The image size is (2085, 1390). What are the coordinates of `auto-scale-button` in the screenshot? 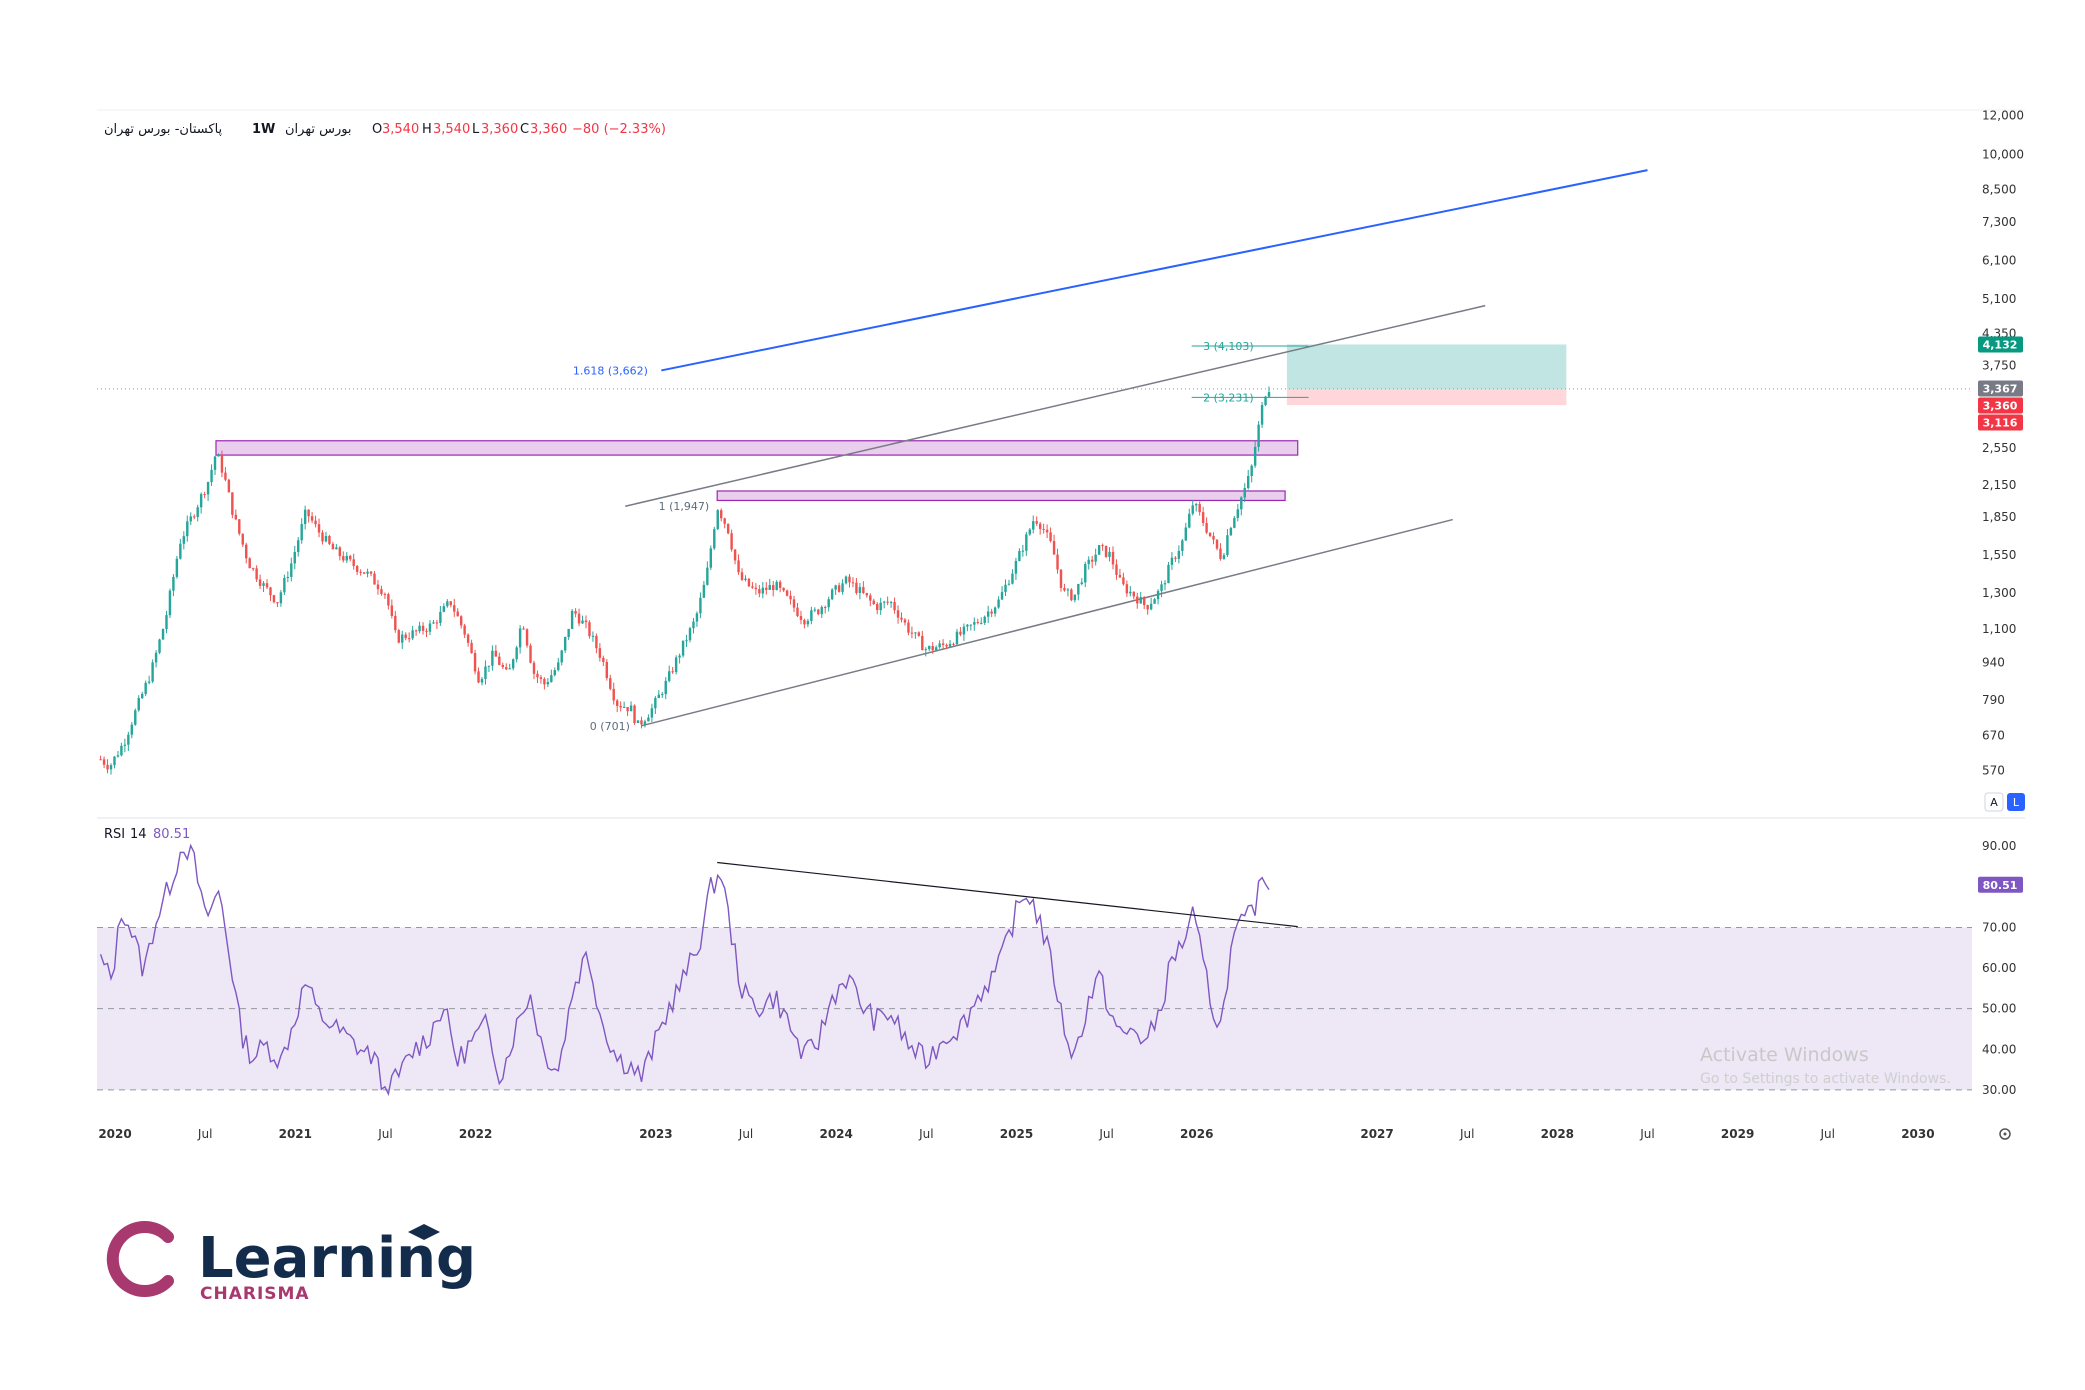 It's located at (1994, 802).